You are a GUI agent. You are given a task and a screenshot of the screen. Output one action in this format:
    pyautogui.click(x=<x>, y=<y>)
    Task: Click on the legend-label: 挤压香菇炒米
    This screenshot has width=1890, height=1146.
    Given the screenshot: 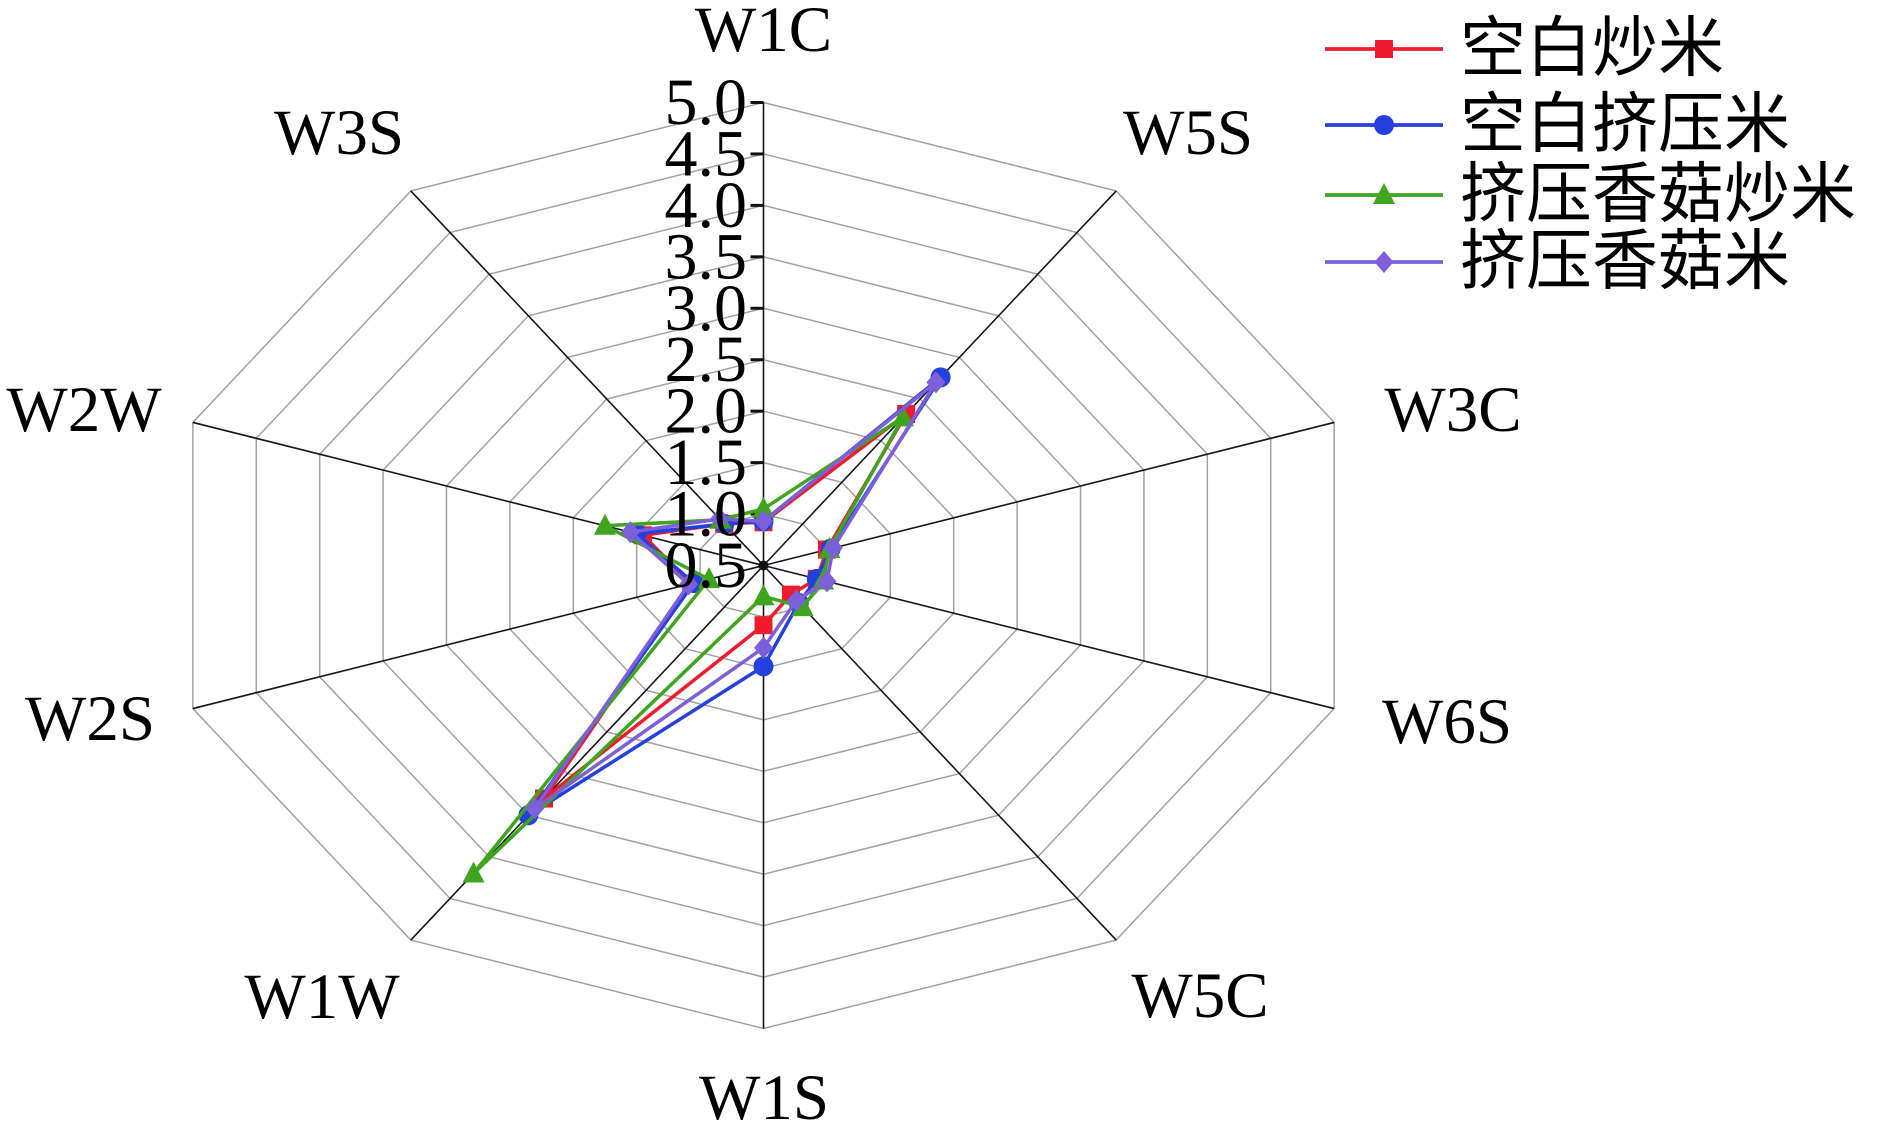 What is the action you would take?
    pyautogui.click(x=1658, y=195)
    